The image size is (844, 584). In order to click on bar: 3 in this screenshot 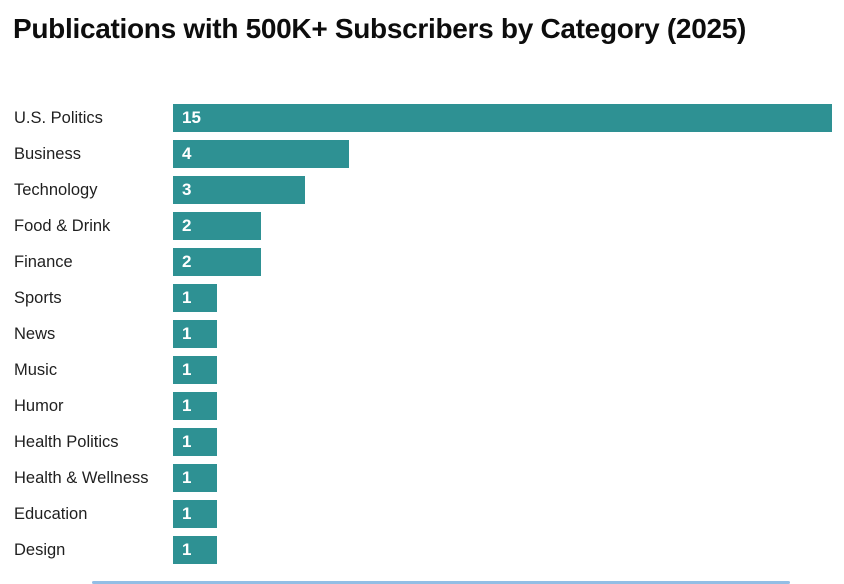, I will do `click(239, 190)`.